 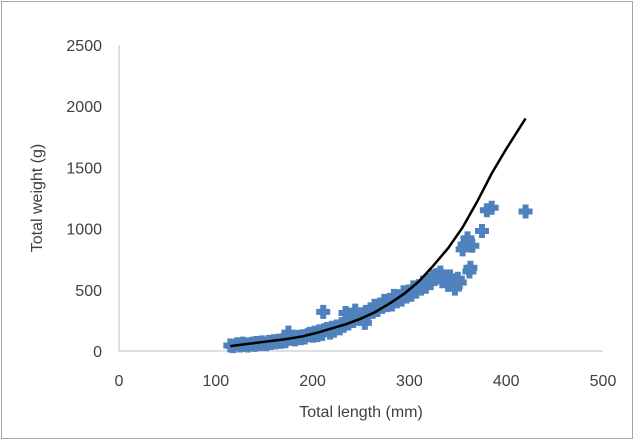 What do you see at coordinates (119, 381) in the screenshot?
I see `x-tick-label: 0` at bounding box center [119, 381].